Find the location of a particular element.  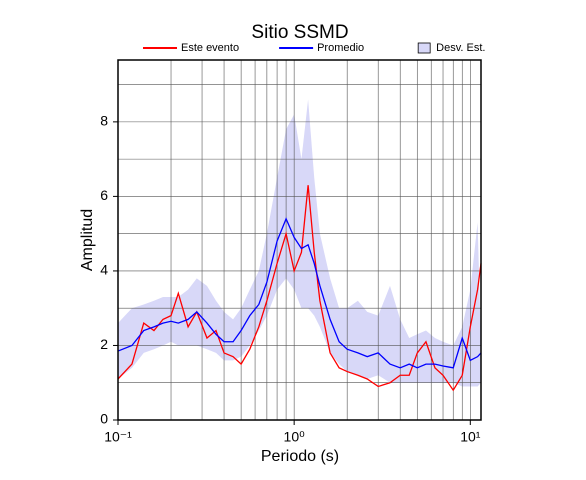

y-axis-label: Amplitud is located at coordinates (87, 240).